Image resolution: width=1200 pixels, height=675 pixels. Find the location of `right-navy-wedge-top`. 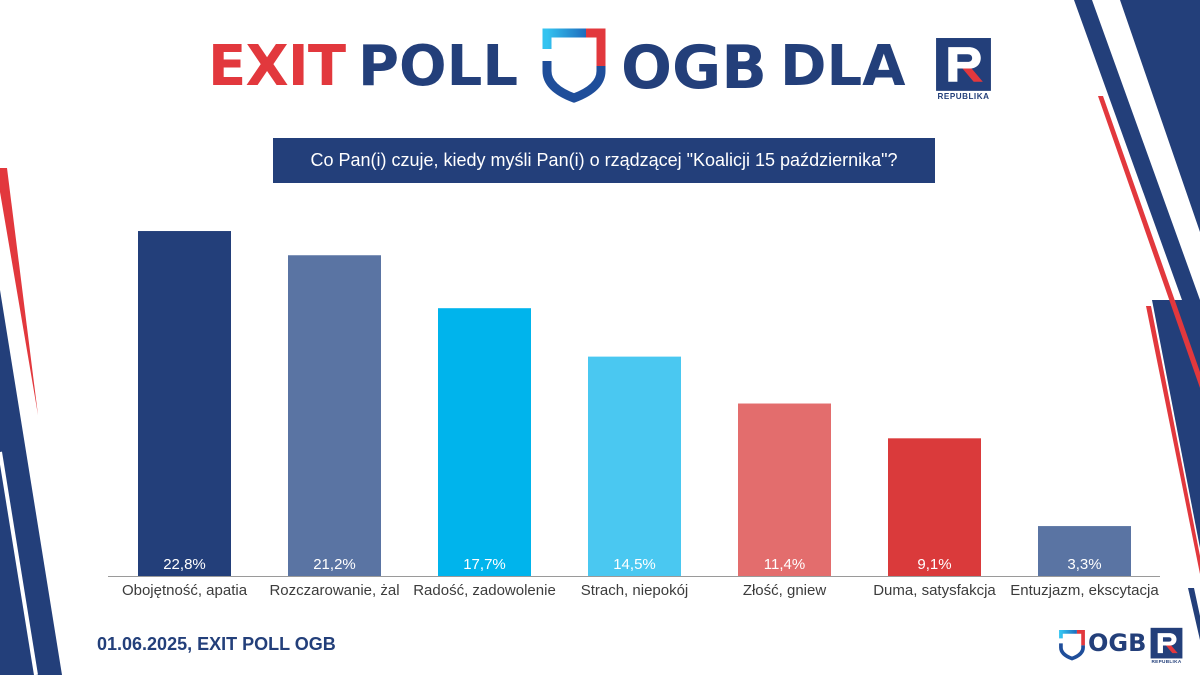

right-navy-wedge-top is located at coordinates (1160, 116).